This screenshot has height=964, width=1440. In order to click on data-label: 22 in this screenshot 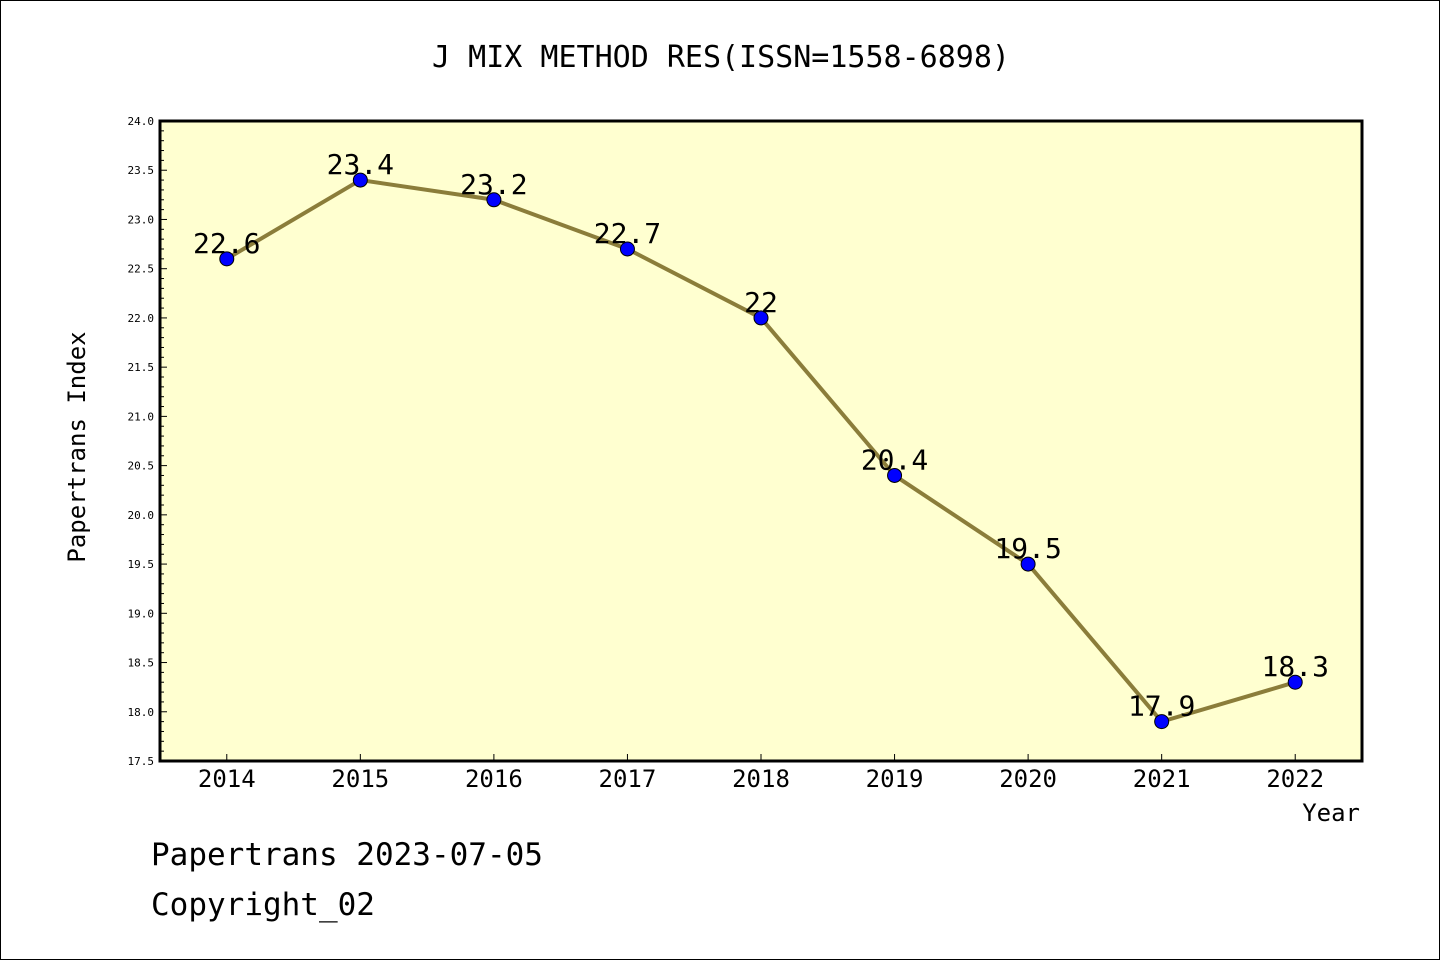, I will do `click(761, 302)`.